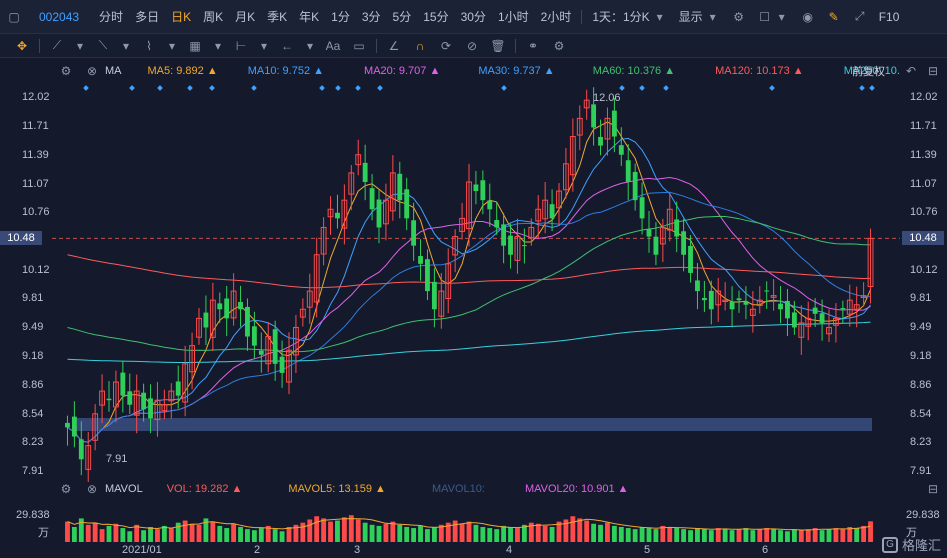  Describe the element at coordinates (868, 72) in the screenshot. I see `adjust-label: 前复权` at that location.